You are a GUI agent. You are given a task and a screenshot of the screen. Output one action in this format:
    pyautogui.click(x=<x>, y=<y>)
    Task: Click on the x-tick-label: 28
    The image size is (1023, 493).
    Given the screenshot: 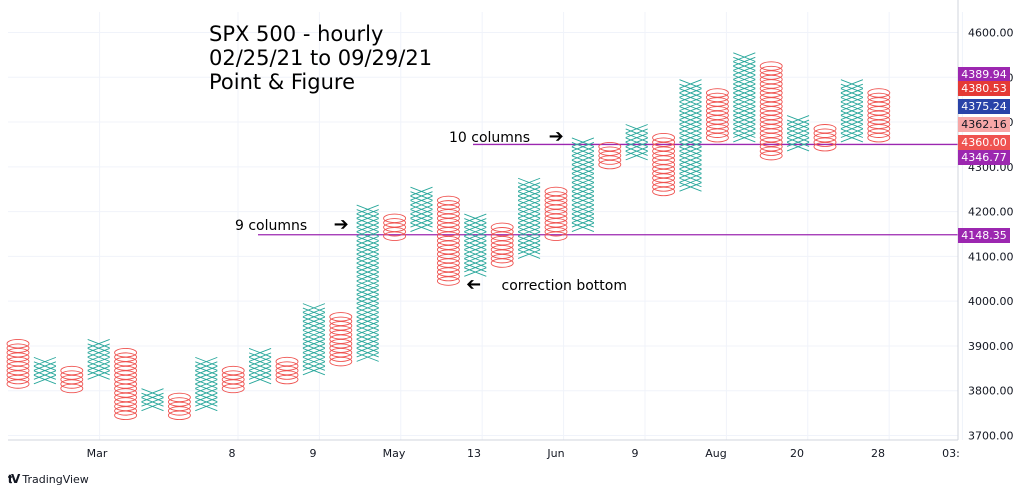 What is the action you would take?
    pyautogui.click(x=878, y=453)
    